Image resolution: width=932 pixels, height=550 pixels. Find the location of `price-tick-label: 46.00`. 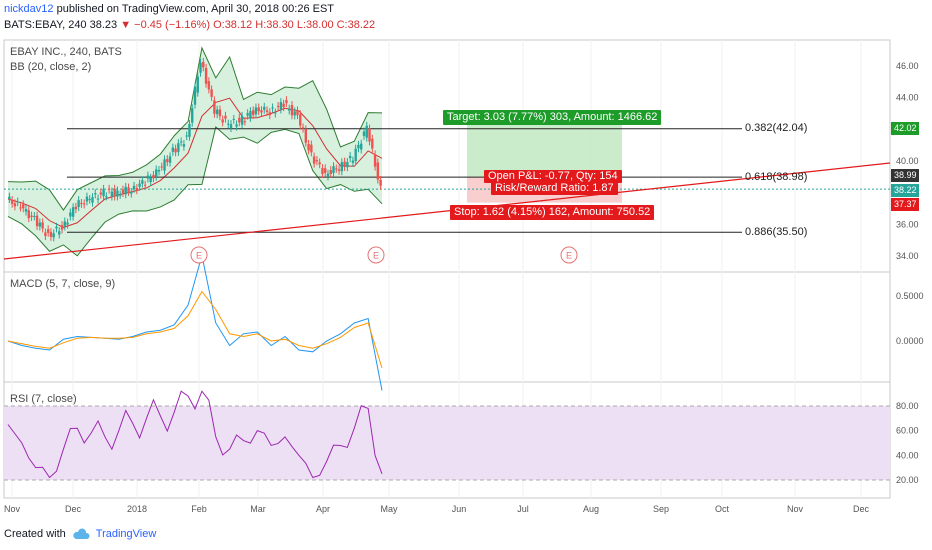

price-tick-label: 46.00 is located at coordinates (907, 66).